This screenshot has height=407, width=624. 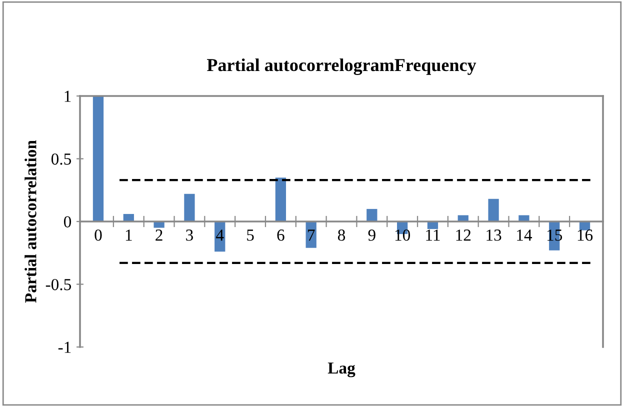 What do you see at coordinates (524, 235) in the screenshot?
I see `x-tick-label: 14` at bounding box center [524, 235].